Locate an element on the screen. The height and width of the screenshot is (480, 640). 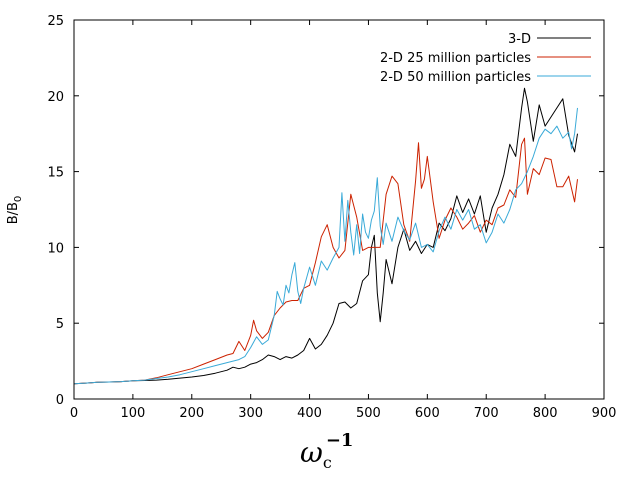
x-axis-label-subscript: c is located at coordinates (327, 462).